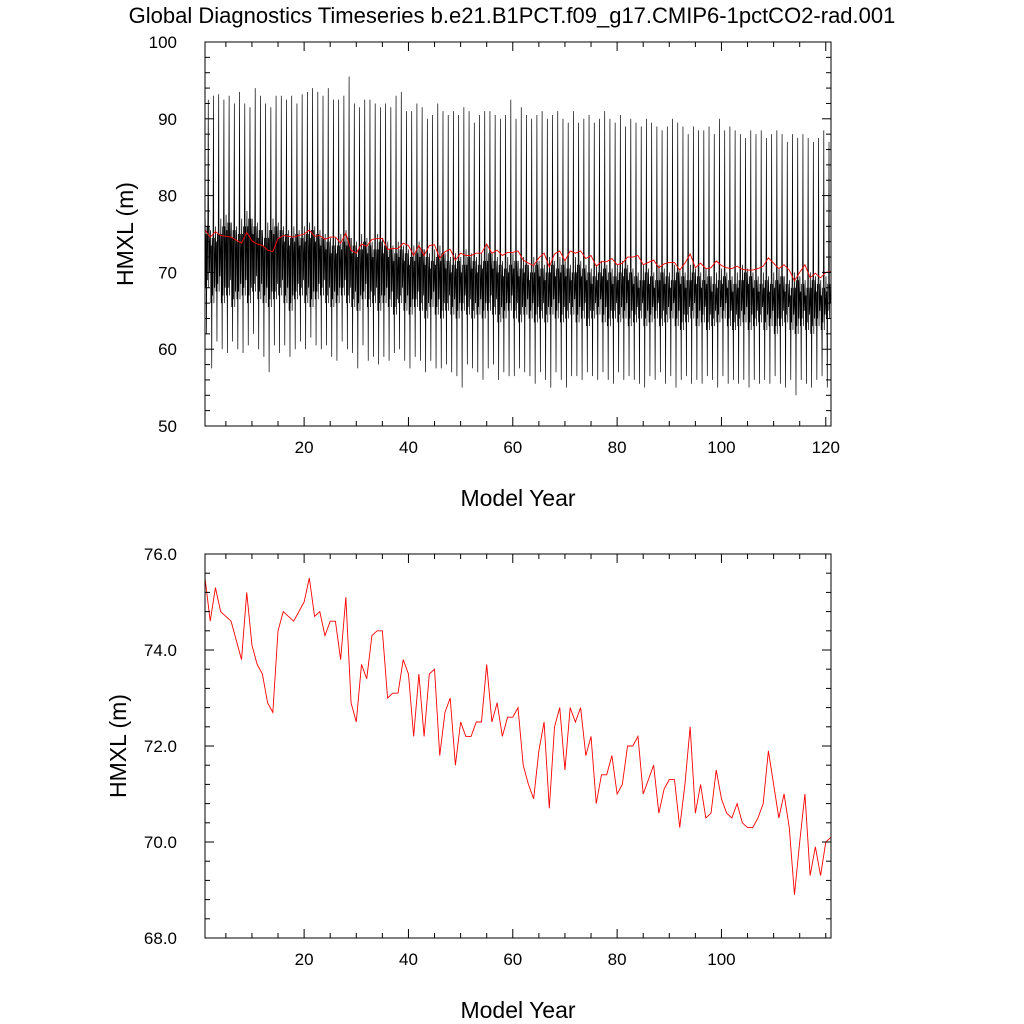  I want to click on bottom-x-tick-label: 100, so click(721, 959).